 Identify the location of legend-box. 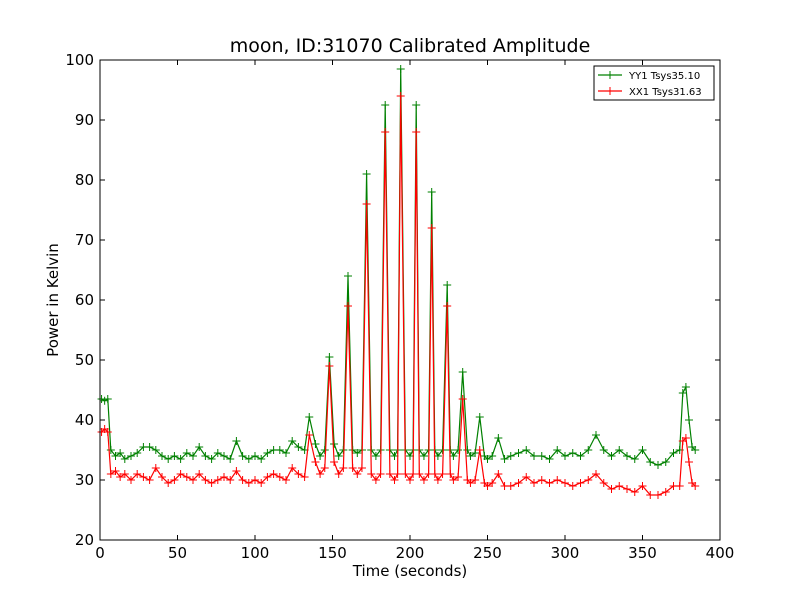
(654, 83).